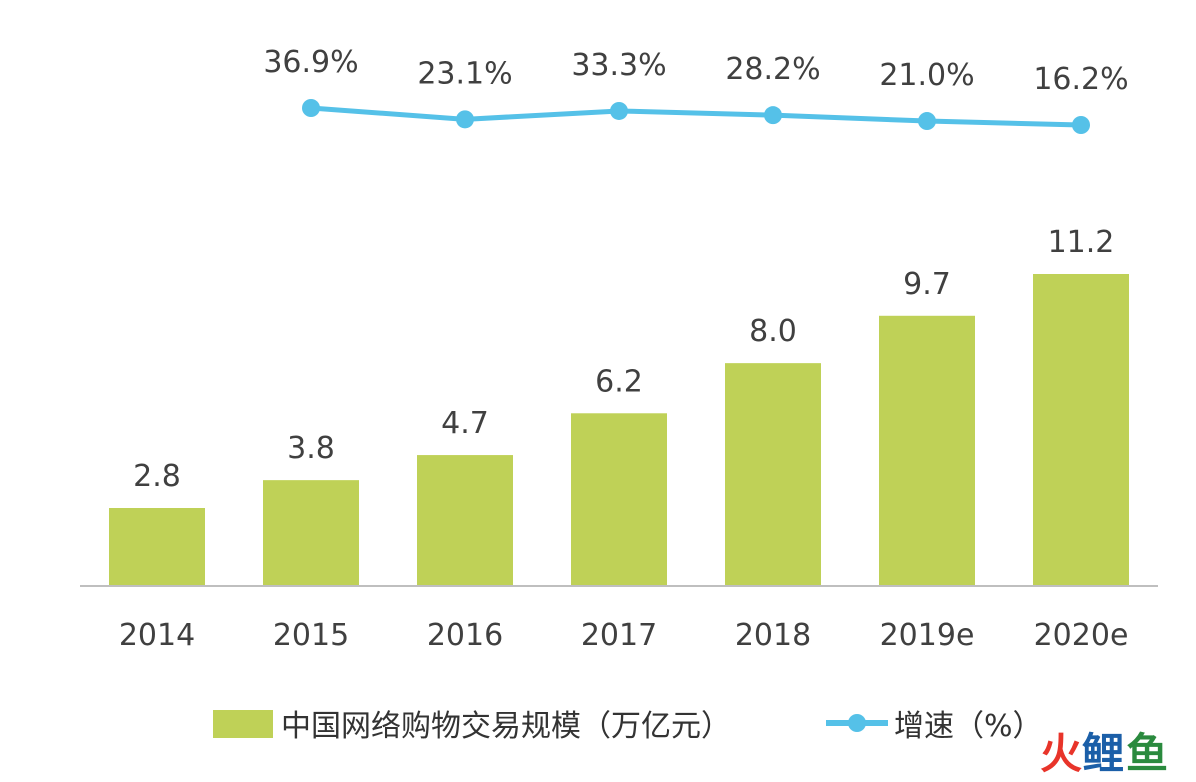 The height and width of the screenshot is (782, 1196). I want to click on legend-bar-swatch, so click(243, 724).